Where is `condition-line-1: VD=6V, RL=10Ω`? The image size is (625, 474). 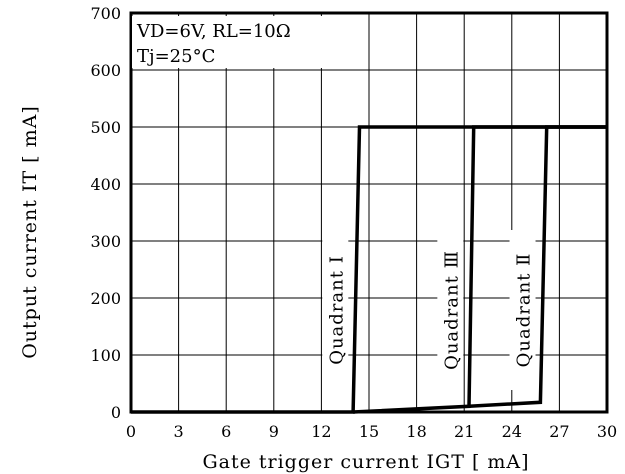 condition-line-1: VD=6V, RL=10Ω is located at coordinates (213, 31).